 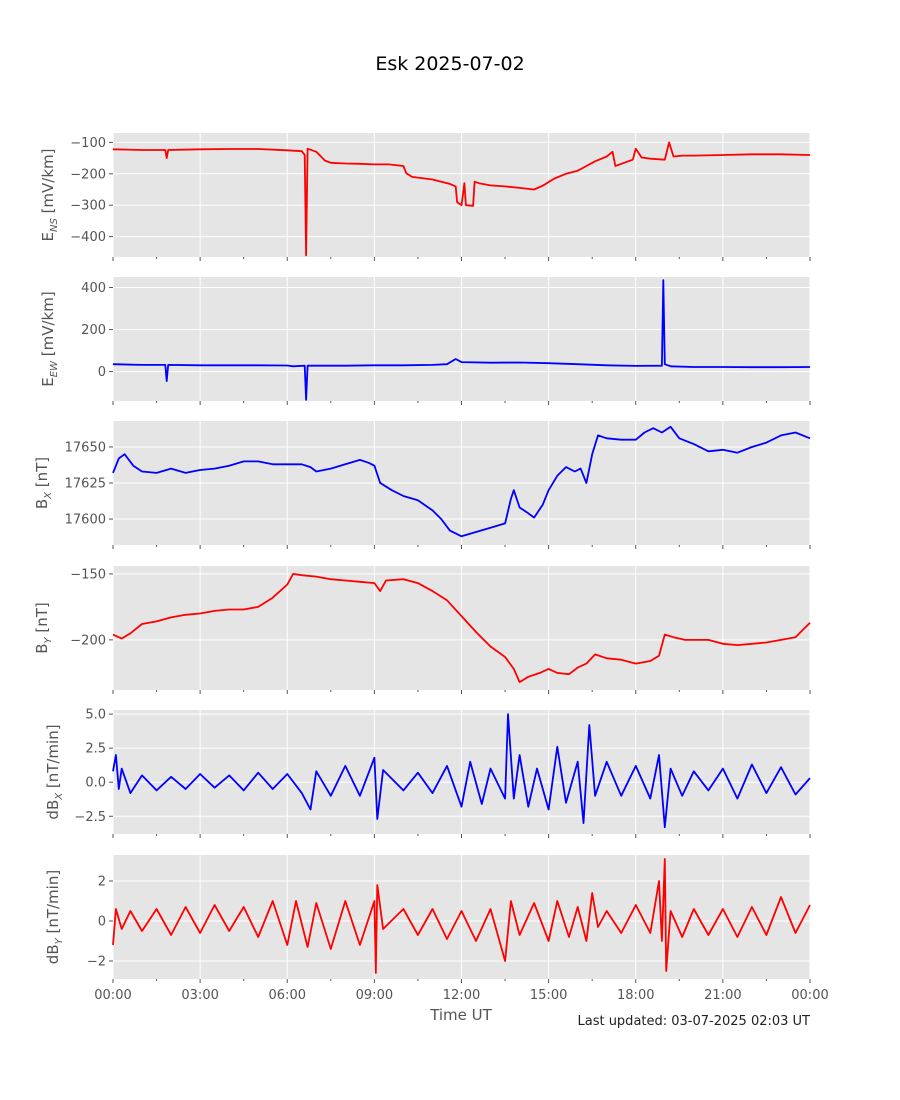 I want to click on y-axis-label: BX [nT], so click(x=43, y=483).